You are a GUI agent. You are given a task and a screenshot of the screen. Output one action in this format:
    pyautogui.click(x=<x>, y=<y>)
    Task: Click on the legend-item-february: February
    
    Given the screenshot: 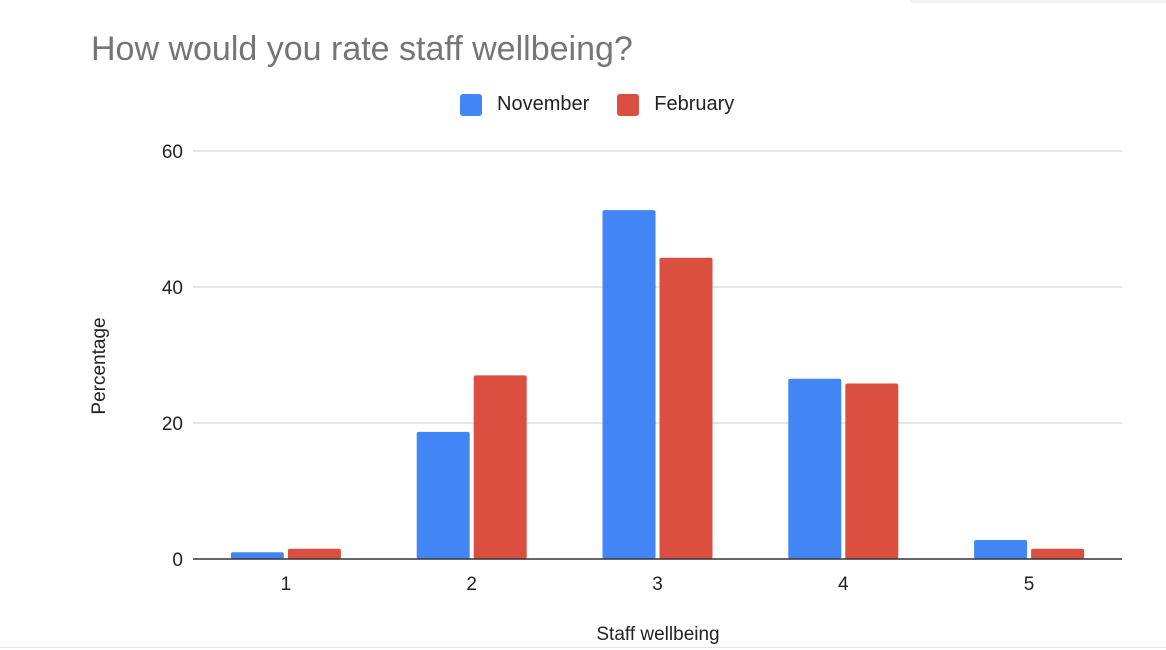 What is the action you would take?
    pyautogui.click(x=675, y=104)
    